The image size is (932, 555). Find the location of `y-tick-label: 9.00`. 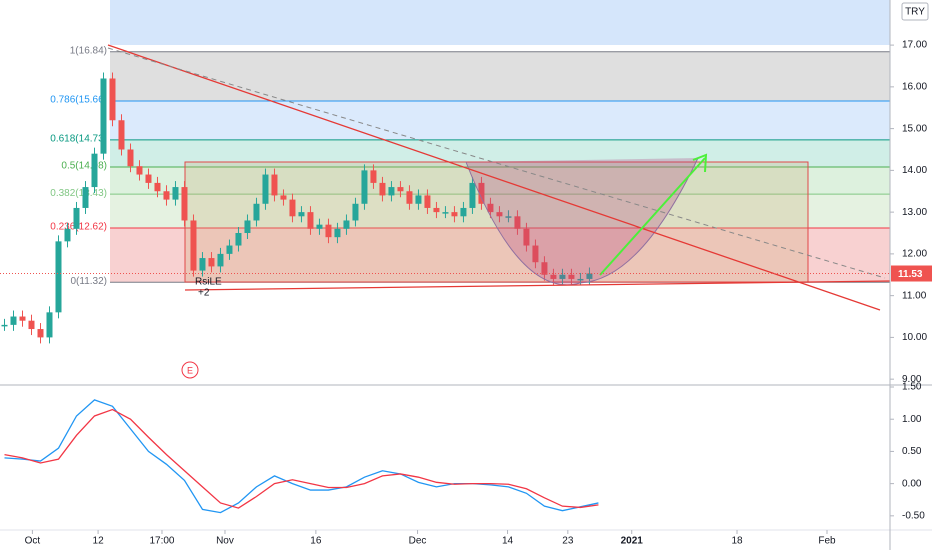

y-tick-label: 9.00 is located at coordinates (912, 379).